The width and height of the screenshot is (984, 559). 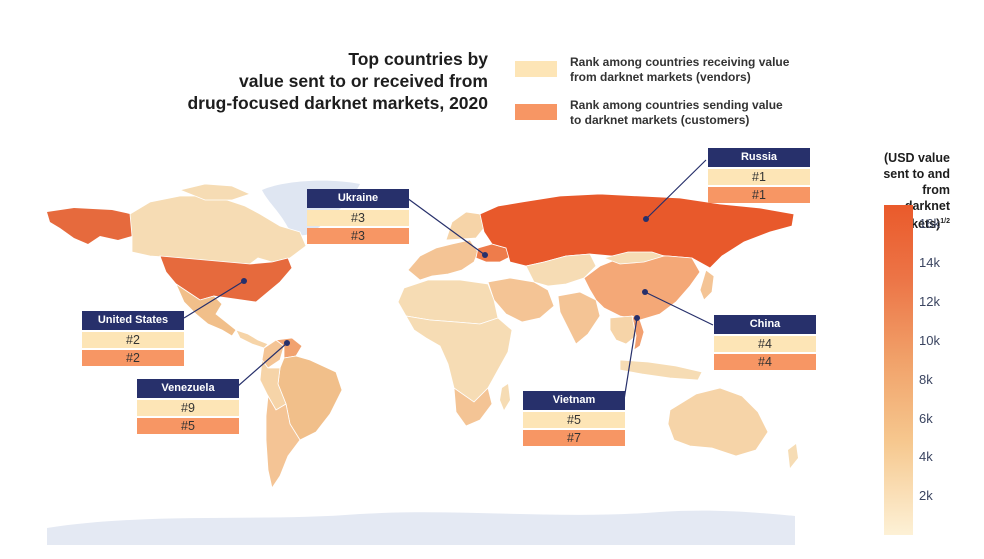 I want to click on scale-title-line-2: sent to and from, so click(x=916, y=182).